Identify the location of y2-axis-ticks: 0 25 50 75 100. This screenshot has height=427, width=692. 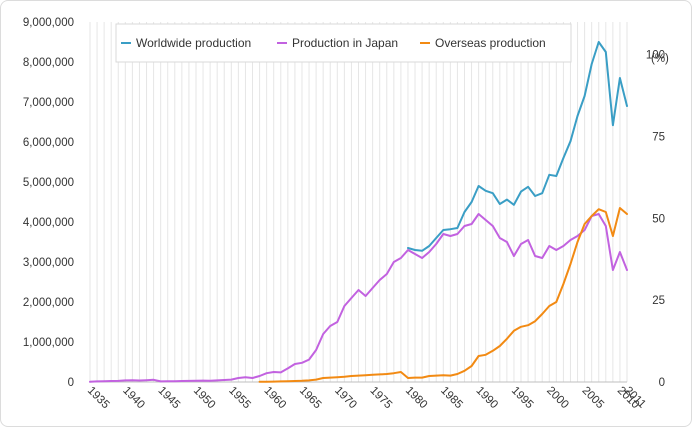
(655, 219).